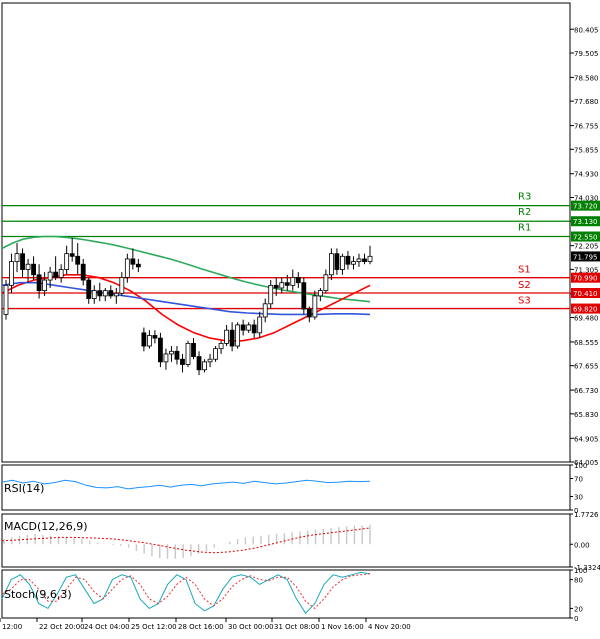 Image resolution: width=600 pixels, height=639 pixels. Describe the element at coordinates (586, 78) in the screenshot. I see `price-tick-label: 78.580` at that location.